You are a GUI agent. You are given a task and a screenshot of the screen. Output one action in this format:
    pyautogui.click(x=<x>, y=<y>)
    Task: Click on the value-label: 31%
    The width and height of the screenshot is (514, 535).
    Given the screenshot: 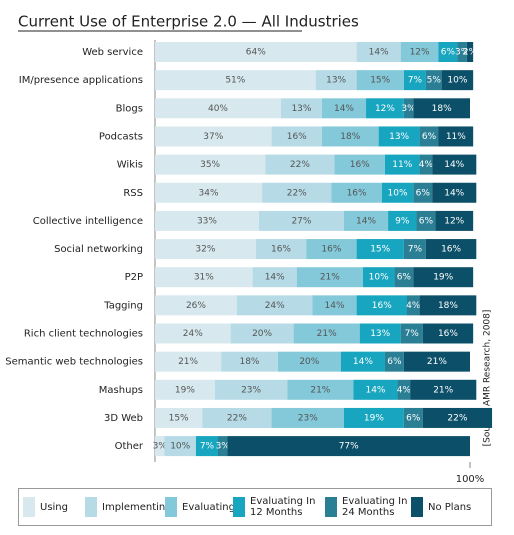 What is the action you would take?
    pyautogui.click(x=204, y=278)
    